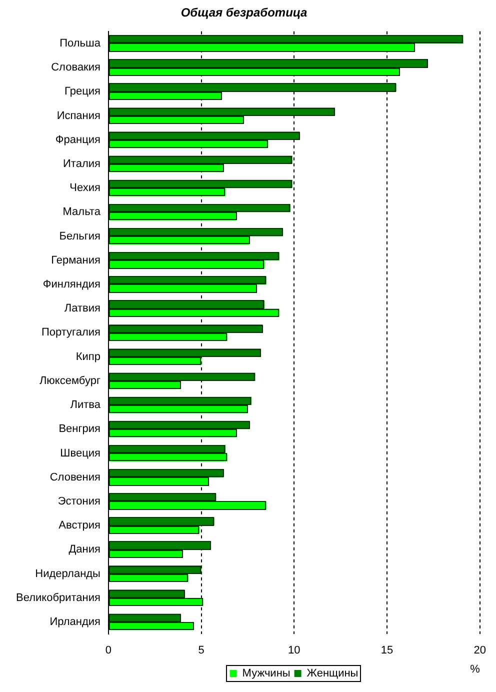  Describe the element at coordinates (82, 308) in the screenshot. I see `y-tick-label: Латвия` at that location.